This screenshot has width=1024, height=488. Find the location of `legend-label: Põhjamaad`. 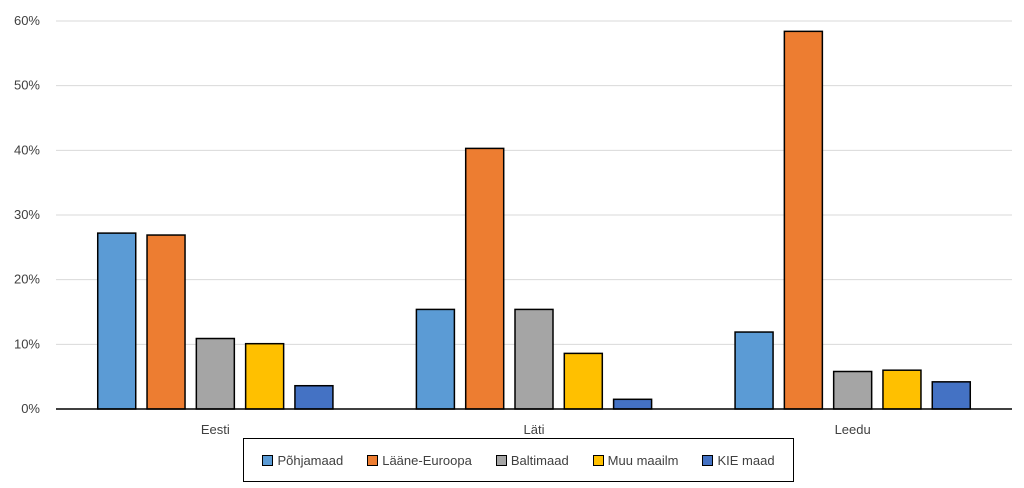

legend-label: Põhjamaad is located at coordinates (310, 460).